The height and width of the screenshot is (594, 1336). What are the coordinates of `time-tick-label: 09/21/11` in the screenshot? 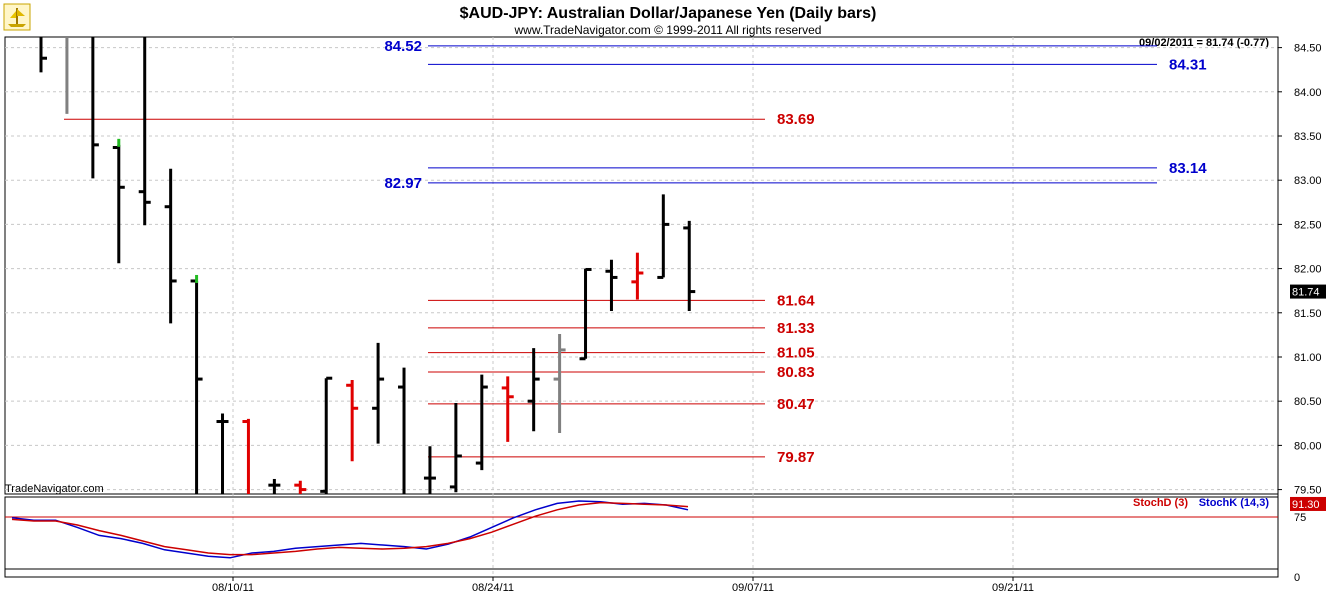 It's located at (1013, 588).